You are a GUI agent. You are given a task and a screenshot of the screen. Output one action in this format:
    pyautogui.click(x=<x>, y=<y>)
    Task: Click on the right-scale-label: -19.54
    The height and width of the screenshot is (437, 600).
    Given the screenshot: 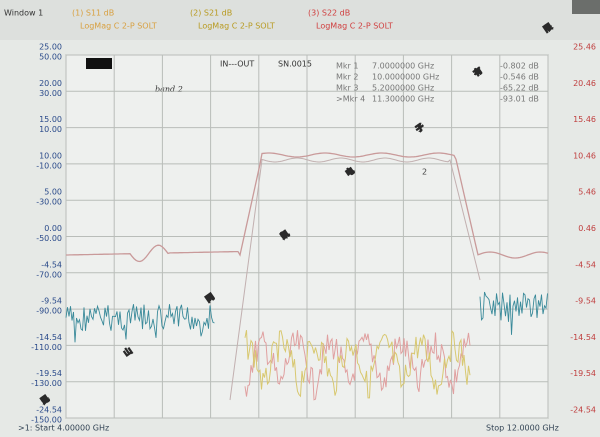 What is the action you would take?
    pyautogui.click(x=583, y=373)
    